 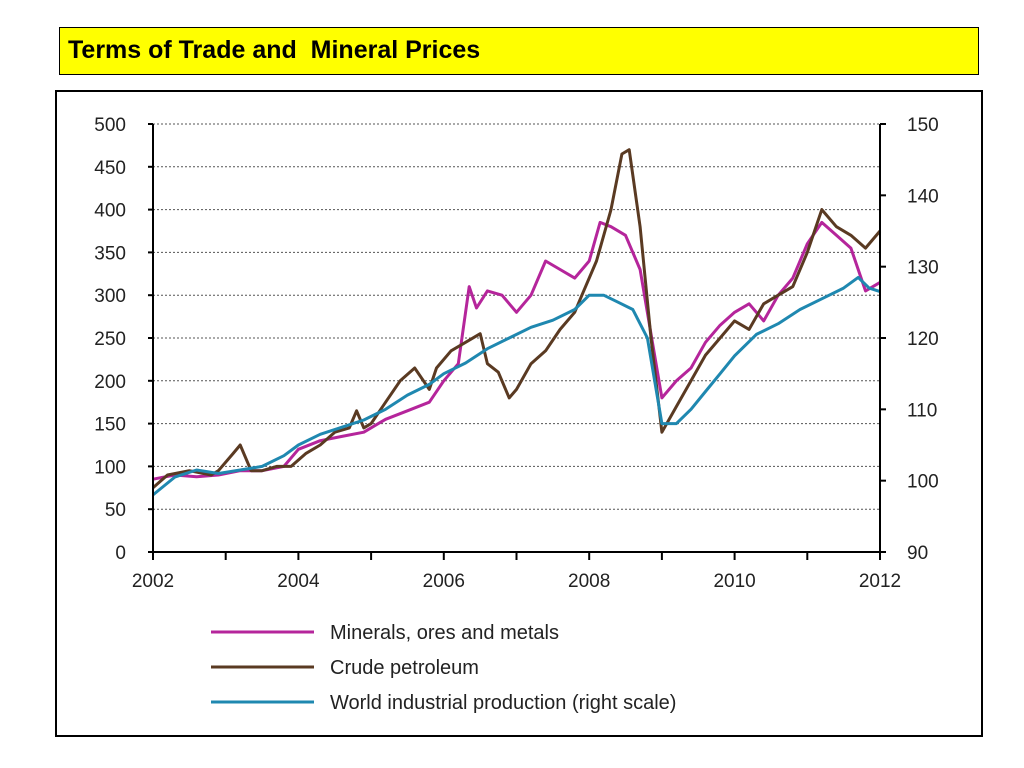 What do you see at coordinates (110, 425) in the screenshot?
I see `y-tick-label: 150` at bounding box center [110, 425].